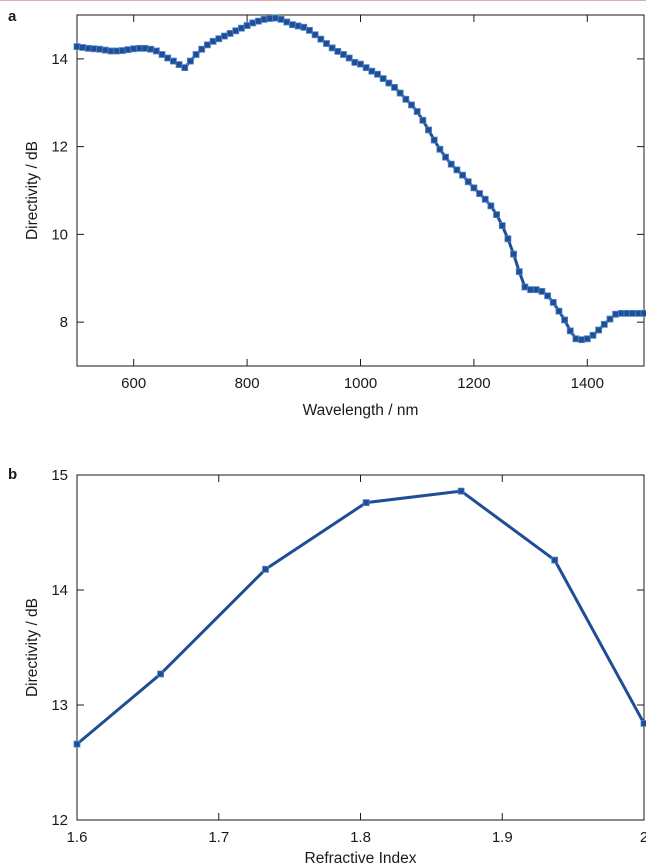 The image size is (646, 868). What do you see at coordinates (323, 0) in the screenshot?
I see `top-accent-rule` at bounding box center [323, 0].